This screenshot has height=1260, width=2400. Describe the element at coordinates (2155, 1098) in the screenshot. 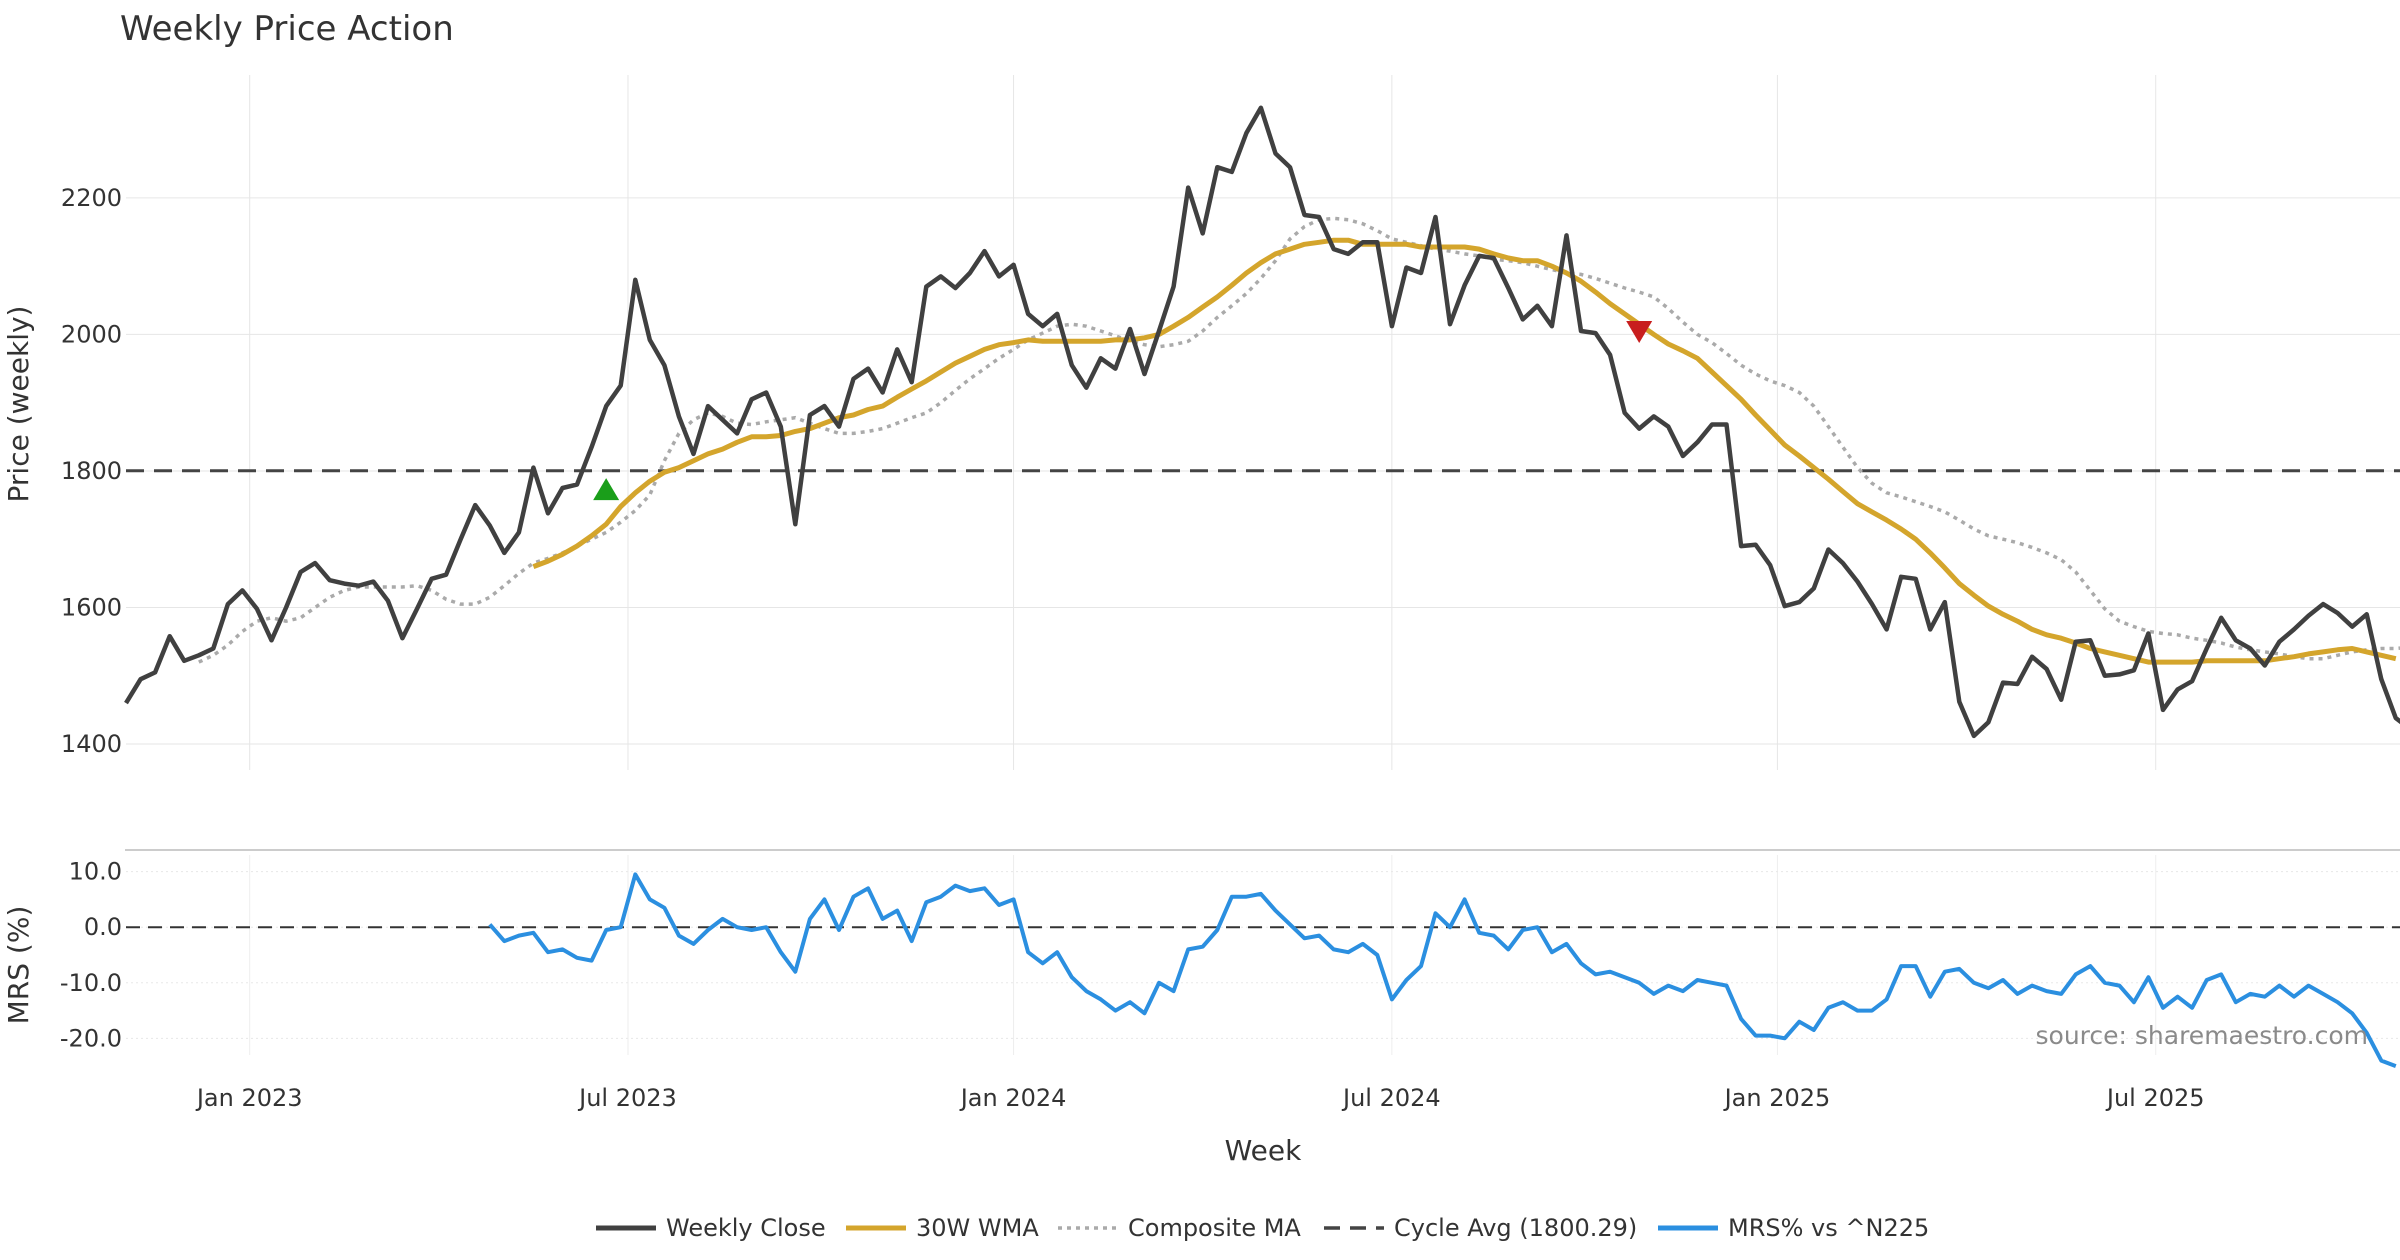

I see `x-tick-label: Jul 2025` at that location.